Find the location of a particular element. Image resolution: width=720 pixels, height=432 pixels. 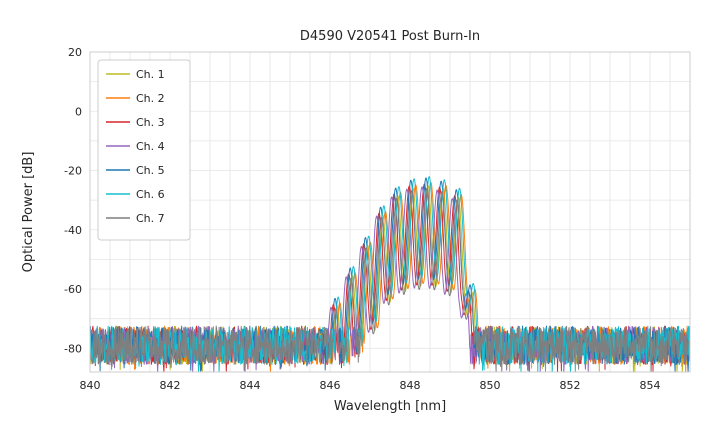

x-tick-label: 842 is located at coordinates (170, 385).